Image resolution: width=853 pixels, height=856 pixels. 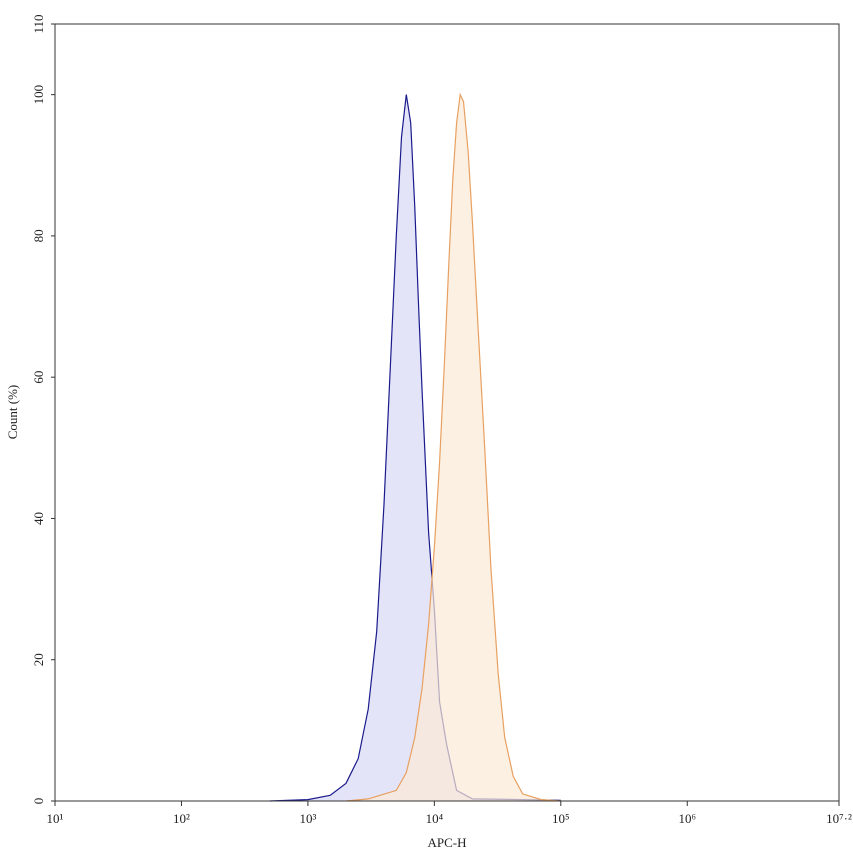 What do you see at coordinates (55, 818) in the screenshot?
I see `x-tick-label: 10¹` at bounding box center [55, 818].